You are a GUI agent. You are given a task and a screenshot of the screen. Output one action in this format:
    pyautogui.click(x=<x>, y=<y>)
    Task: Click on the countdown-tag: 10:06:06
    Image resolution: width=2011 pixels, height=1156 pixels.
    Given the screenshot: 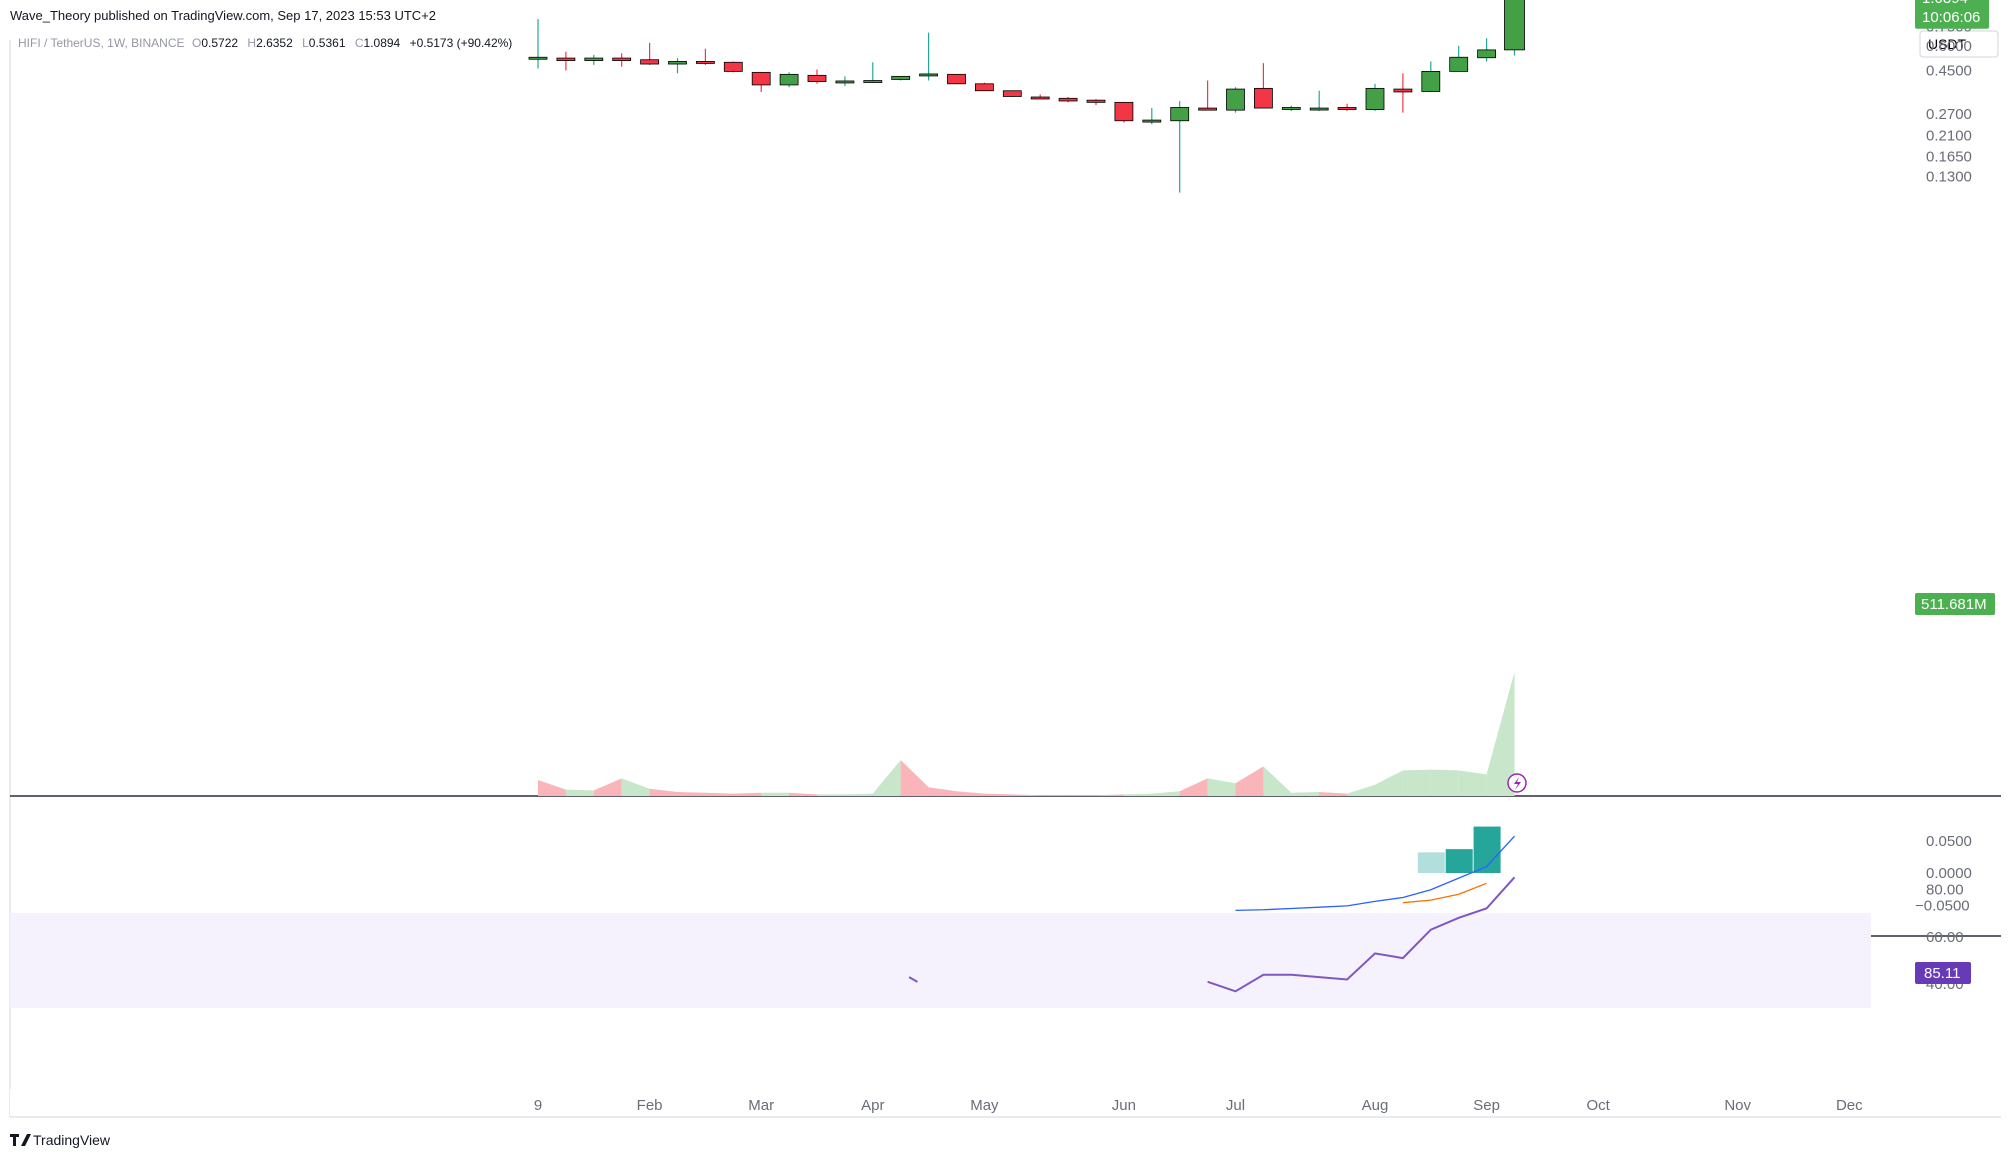 What is the action you would take?
    pyautogui.click(x=1951, y=17)
    